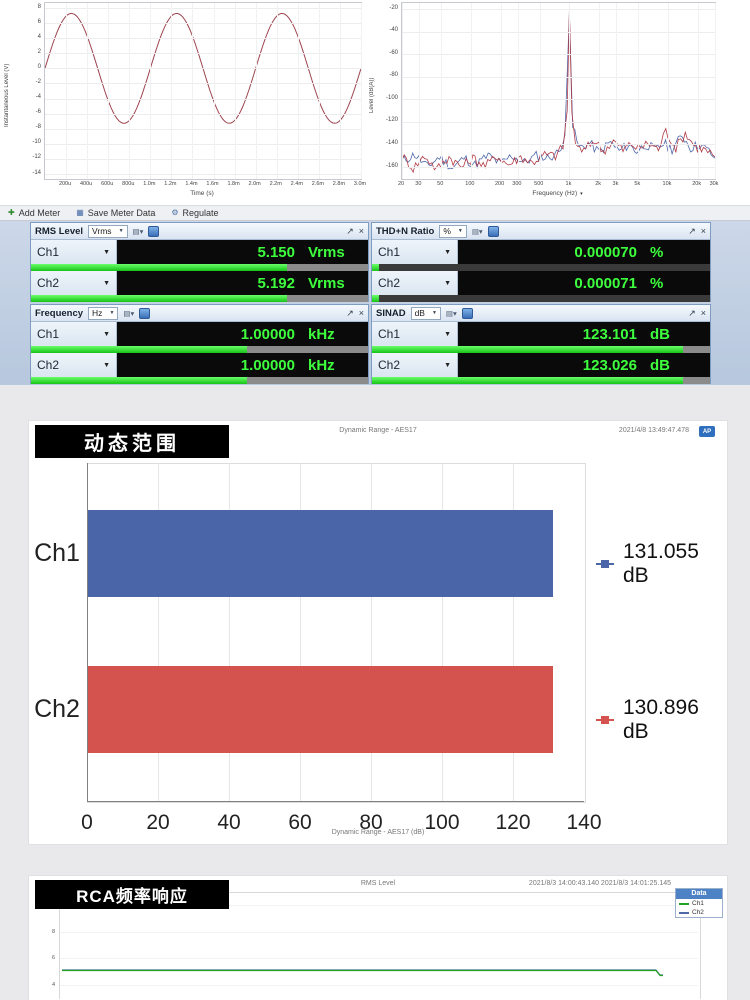 The height and width of the screenshot is (1000, 750). What do you see at coordinates (393, 75) in the screenshot?
I see `y-tick-label: -80` at bounding box center [393, 75].